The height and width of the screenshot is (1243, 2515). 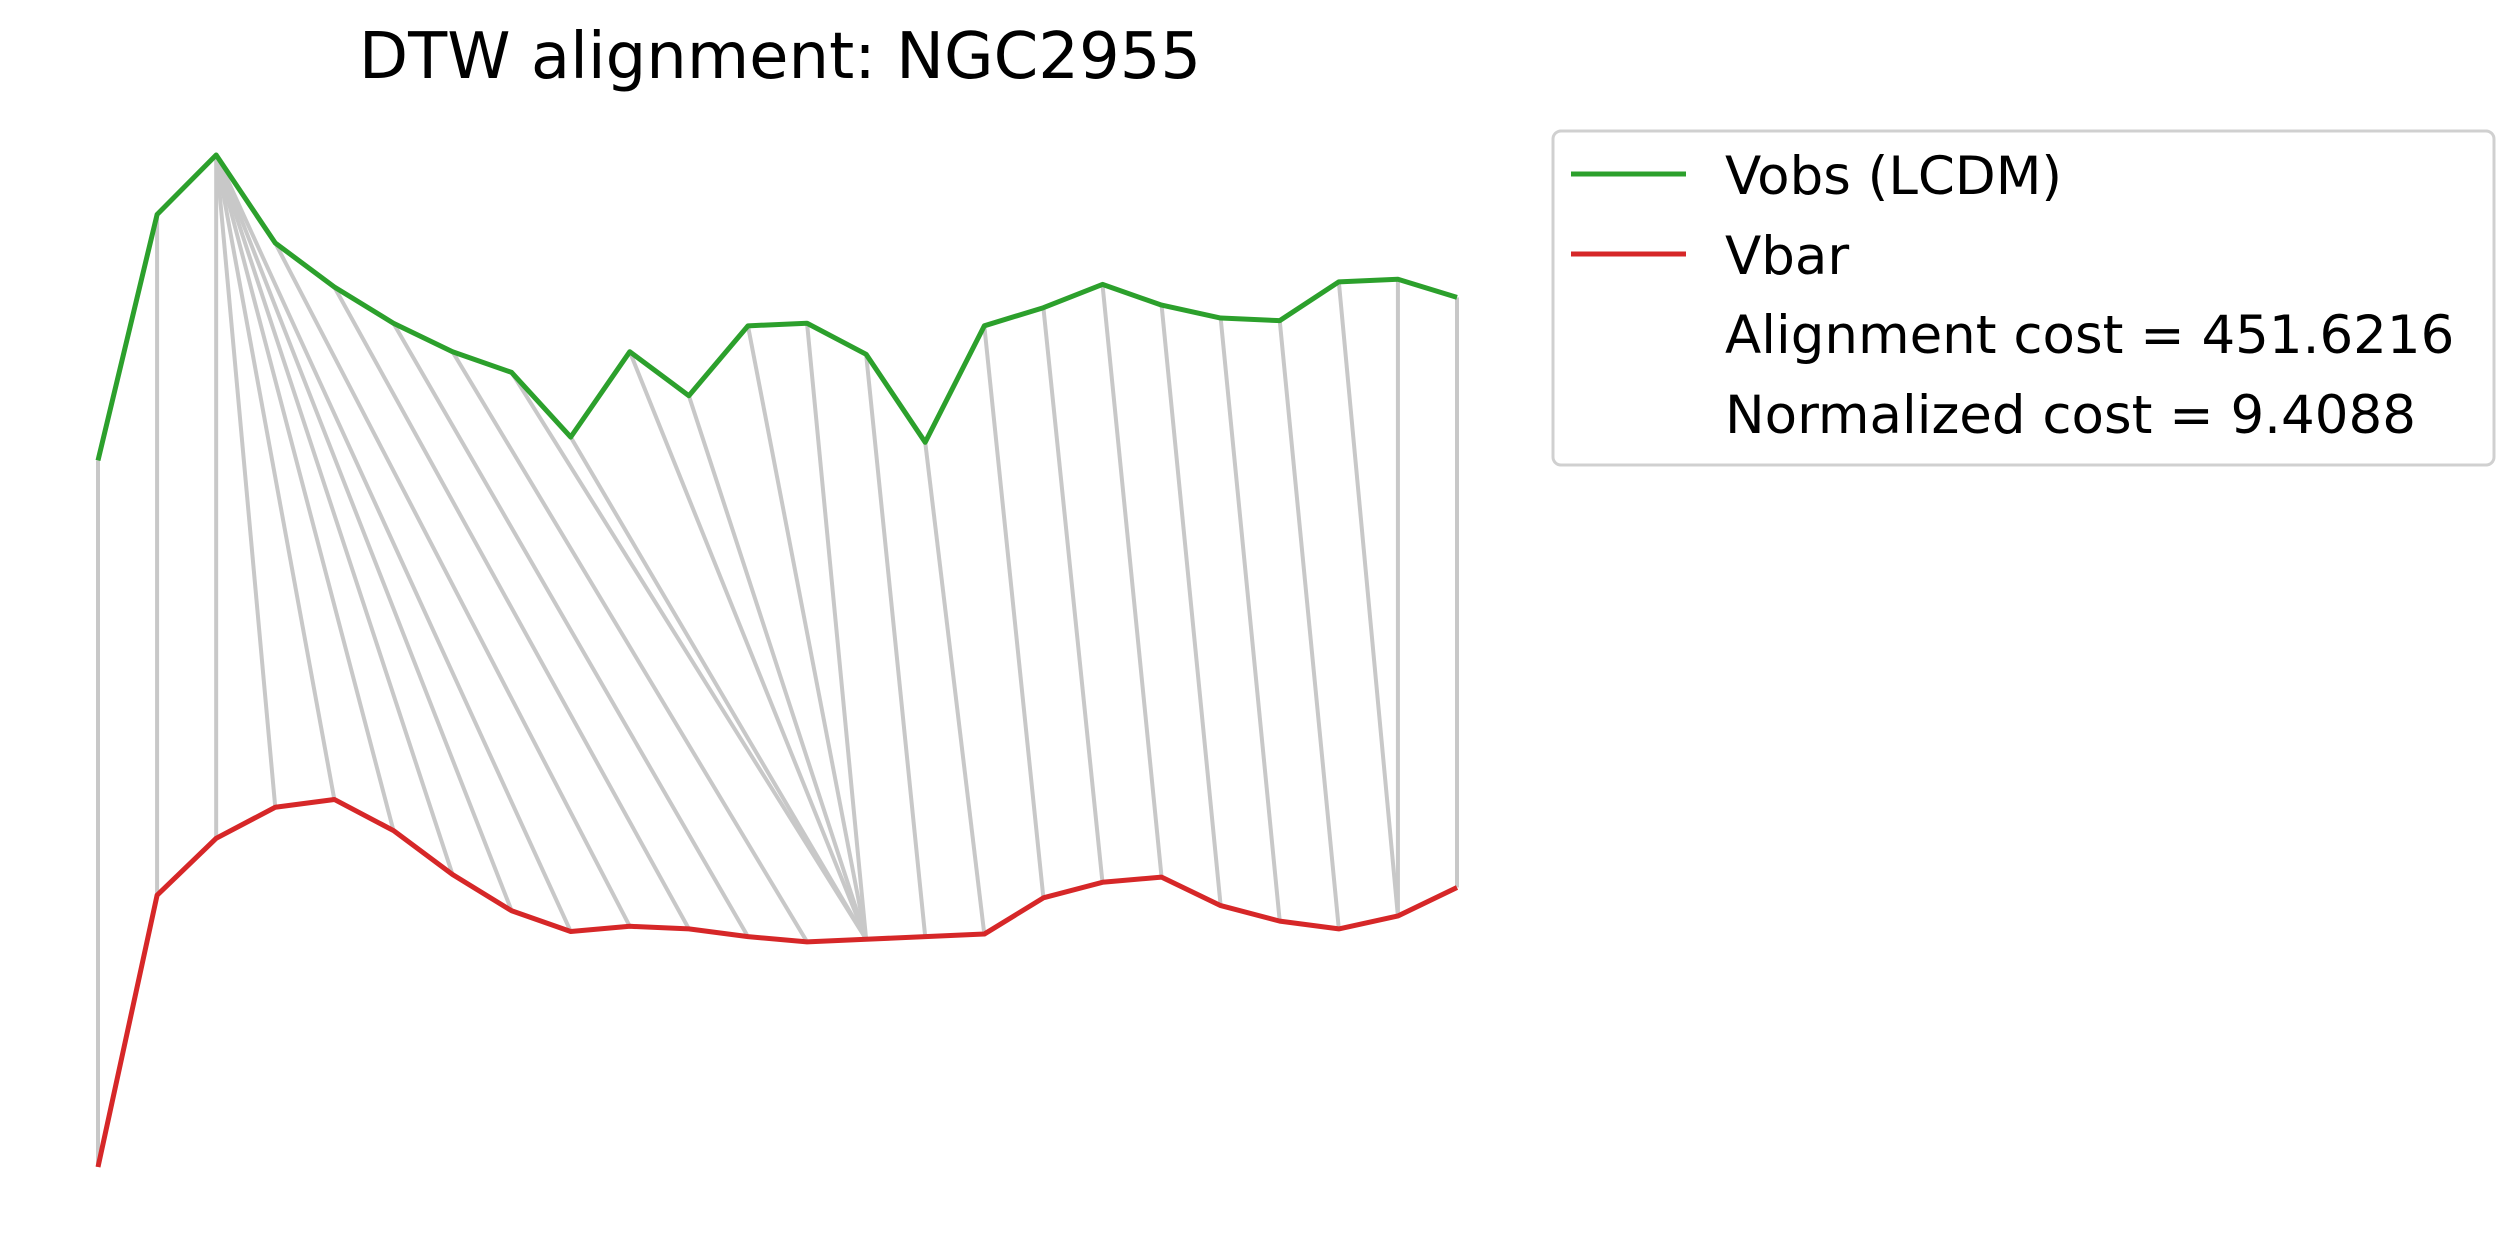 I want to click on series-line-vobs, so click(x=776, y=306).